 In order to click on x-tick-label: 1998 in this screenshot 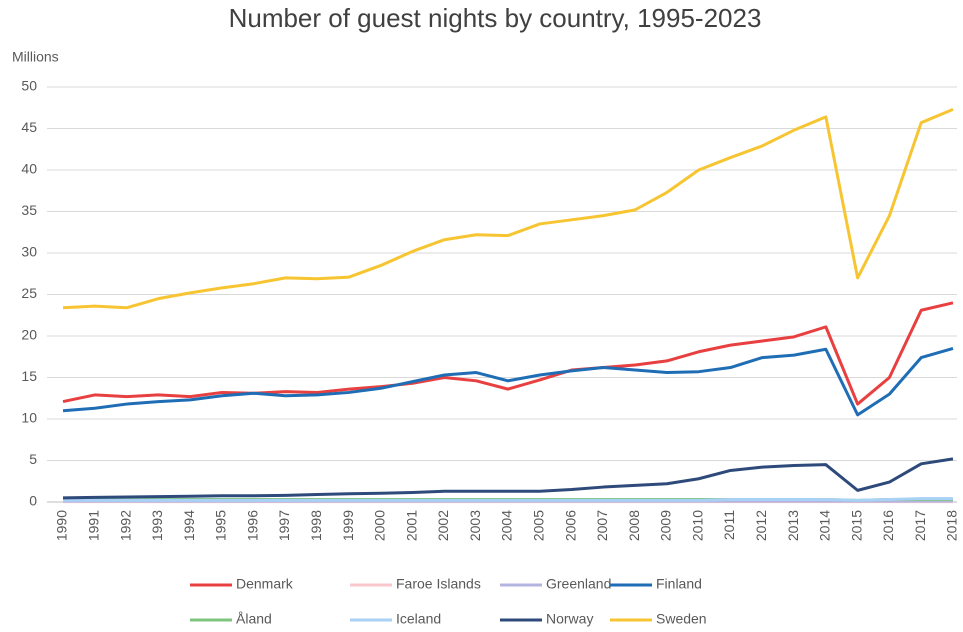, I will do `click(316, 525)`.